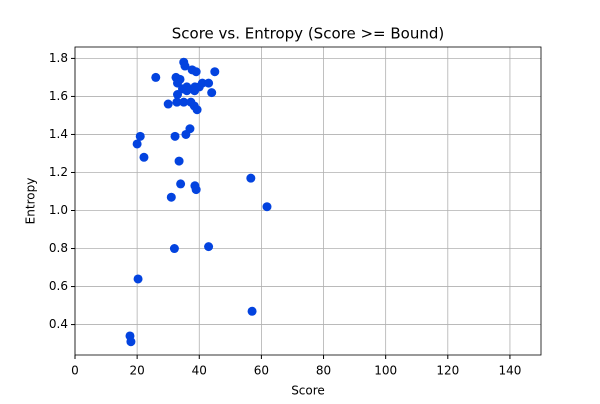  Describe the element at coordinates (58, 96) in the screenshot. I see `y-tick-label: 1.6` at that location.